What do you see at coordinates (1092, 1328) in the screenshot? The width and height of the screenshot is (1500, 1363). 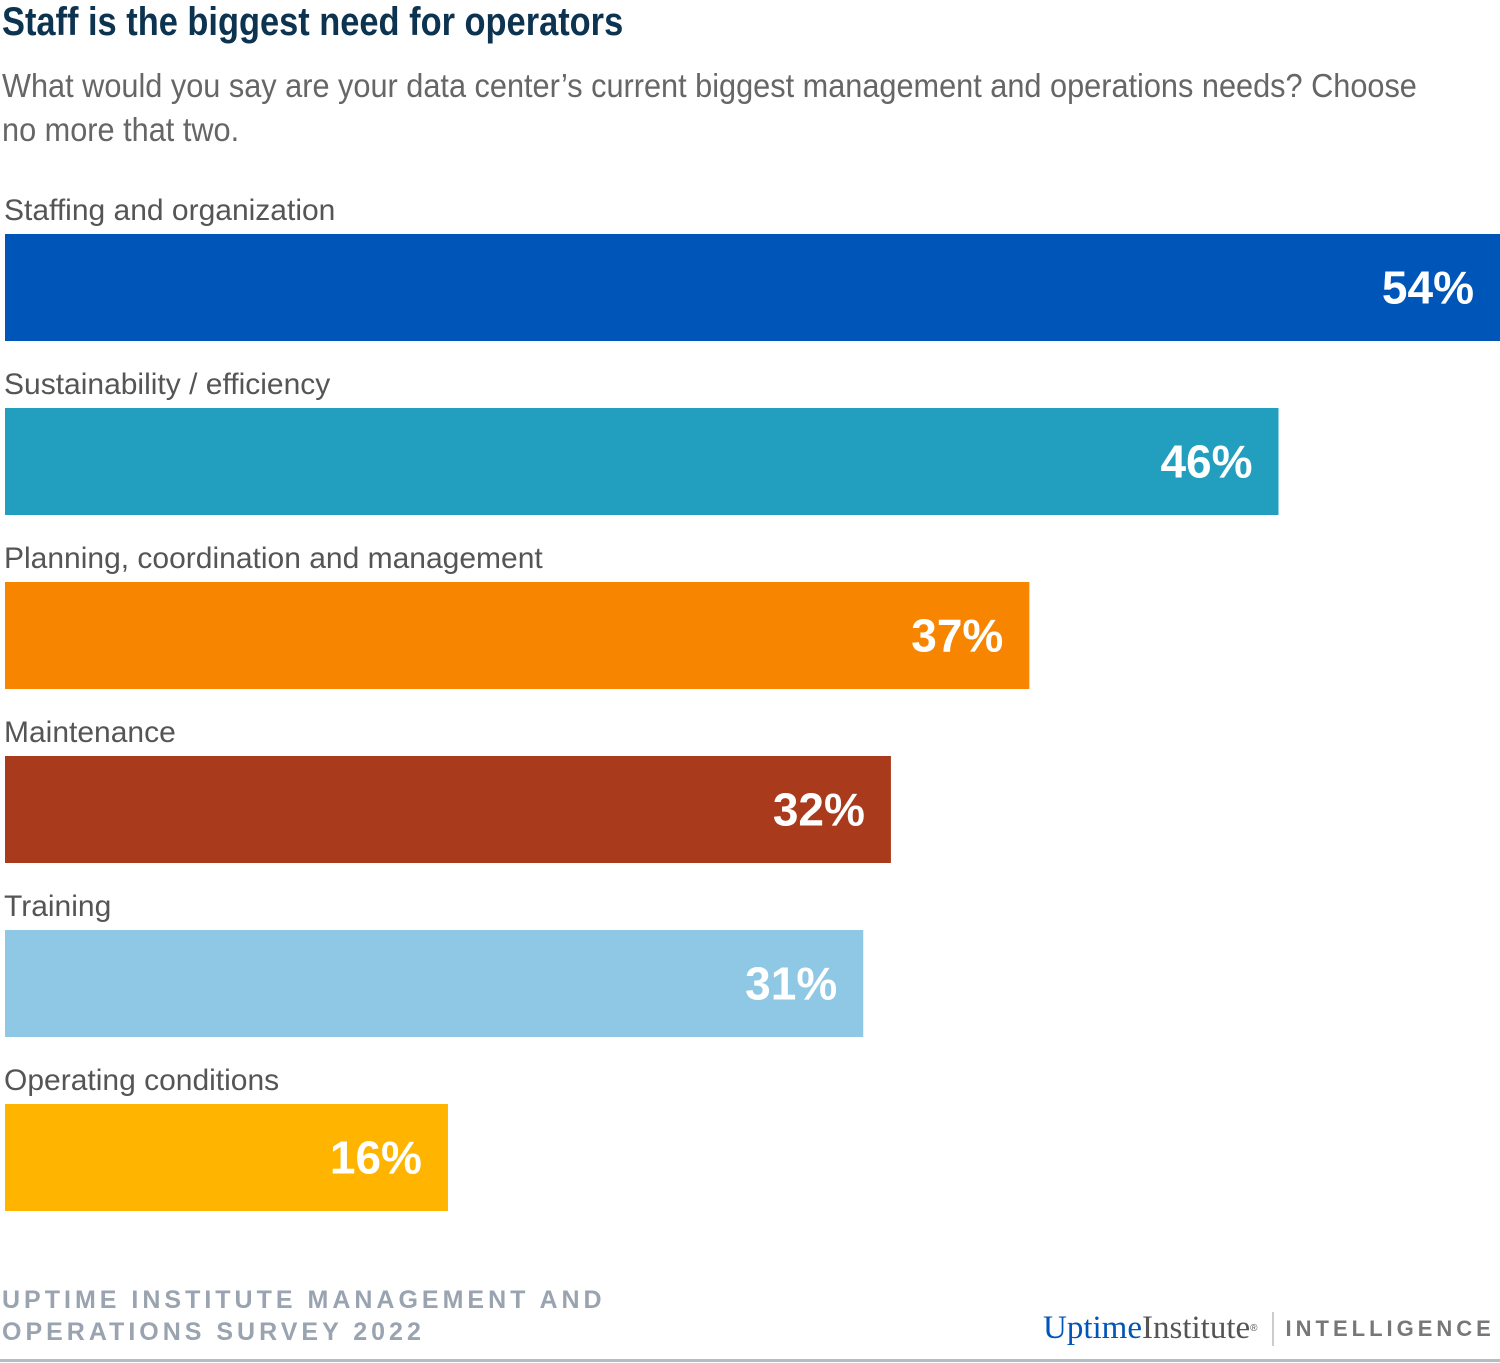 I see `logo-uptime: Uptime` at bounding box center [1092, 1328].